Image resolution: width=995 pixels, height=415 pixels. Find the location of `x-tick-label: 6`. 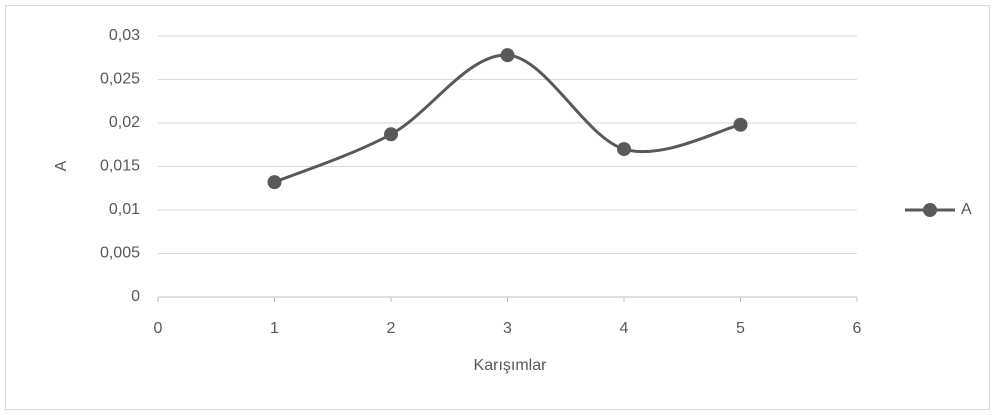

x-tick-label: 6 is located at coordinates (857, 328).